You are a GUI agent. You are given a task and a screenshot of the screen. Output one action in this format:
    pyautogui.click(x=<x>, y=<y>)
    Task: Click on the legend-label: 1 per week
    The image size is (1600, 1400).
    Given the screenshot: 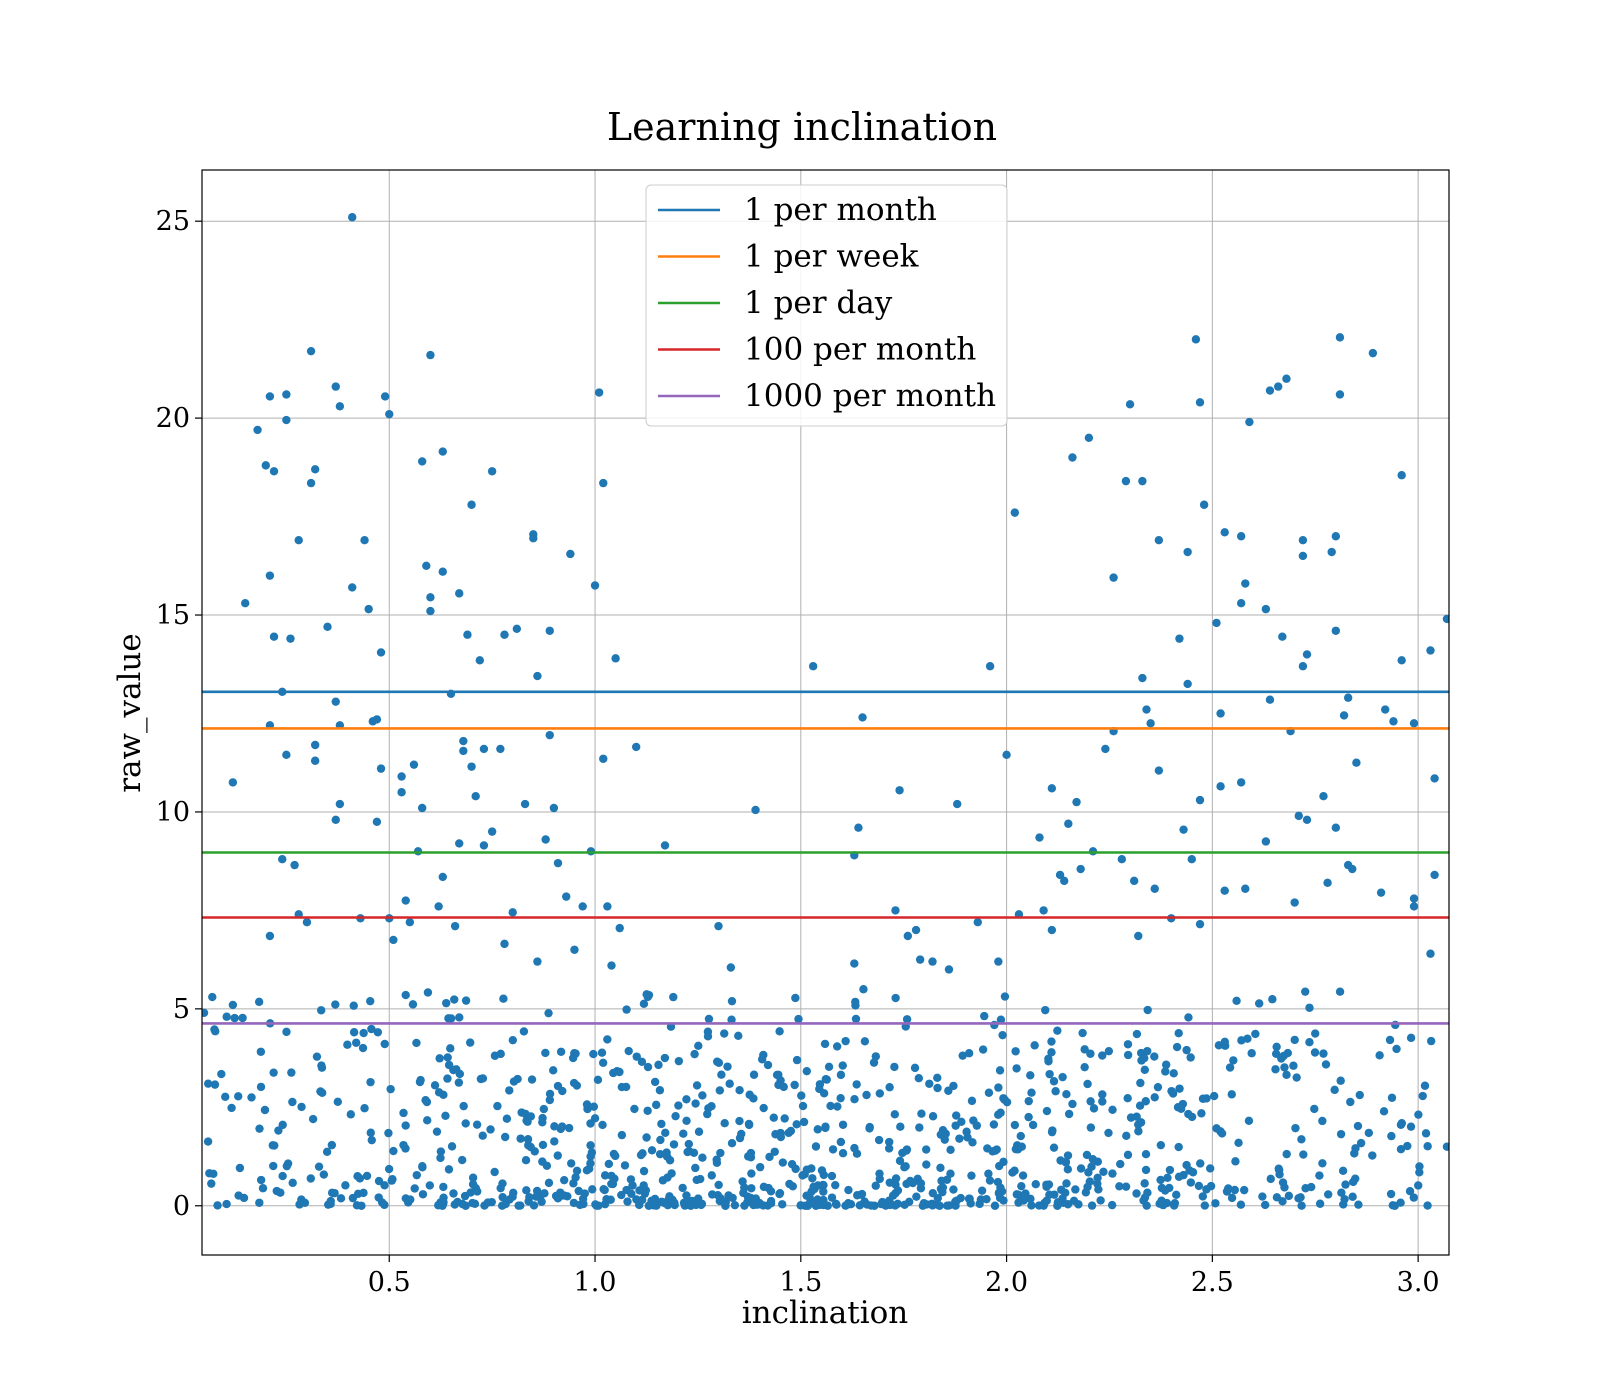 What is the action you would take?
    pyautogui.click(x=831, y=257)
    